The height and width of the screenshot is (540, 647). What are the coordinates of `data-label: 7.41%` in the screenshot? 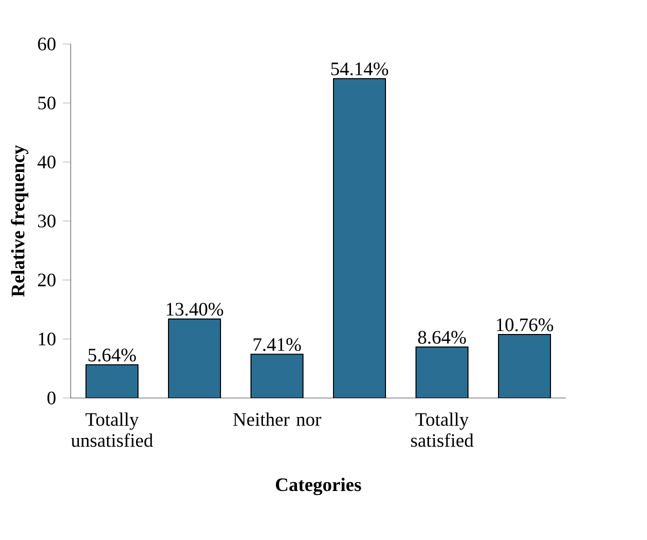 It's located at (277, 345).